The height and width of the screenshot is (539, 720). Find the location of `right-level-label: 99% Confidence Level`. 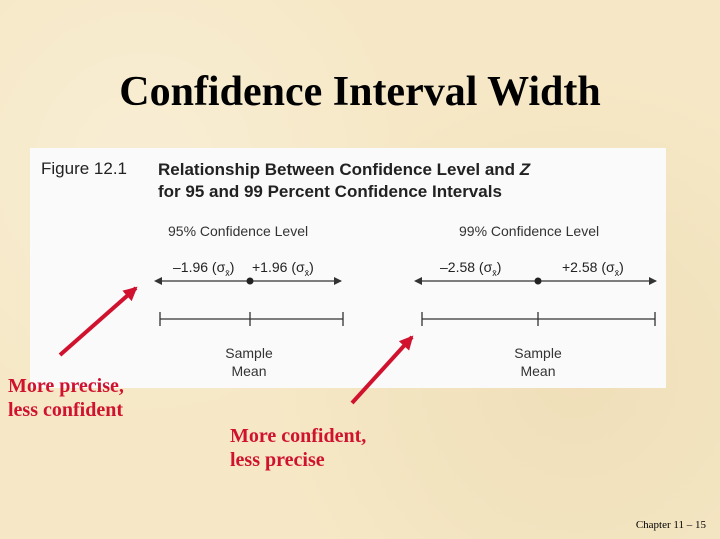

right-level-label: 99% Confidence Level is located at coordinates (529, 231).